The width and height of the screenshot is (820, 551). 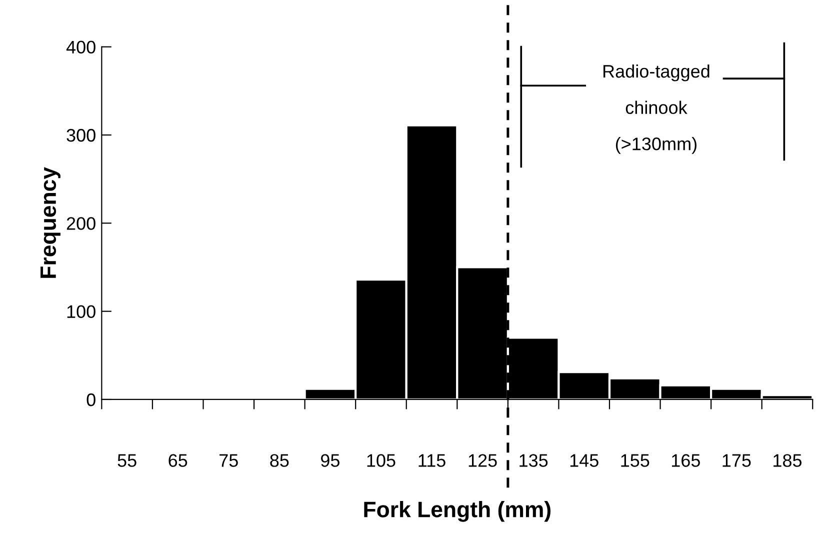 I want to click on x-tick-label: 145, so click(x=584, y=460).